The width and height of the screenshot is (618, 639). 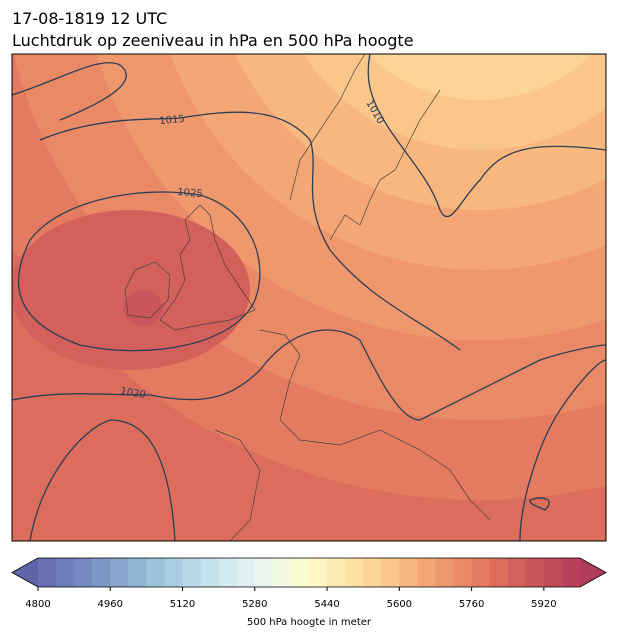 I want to click on colorbar-under, so click(x=25, y=572).